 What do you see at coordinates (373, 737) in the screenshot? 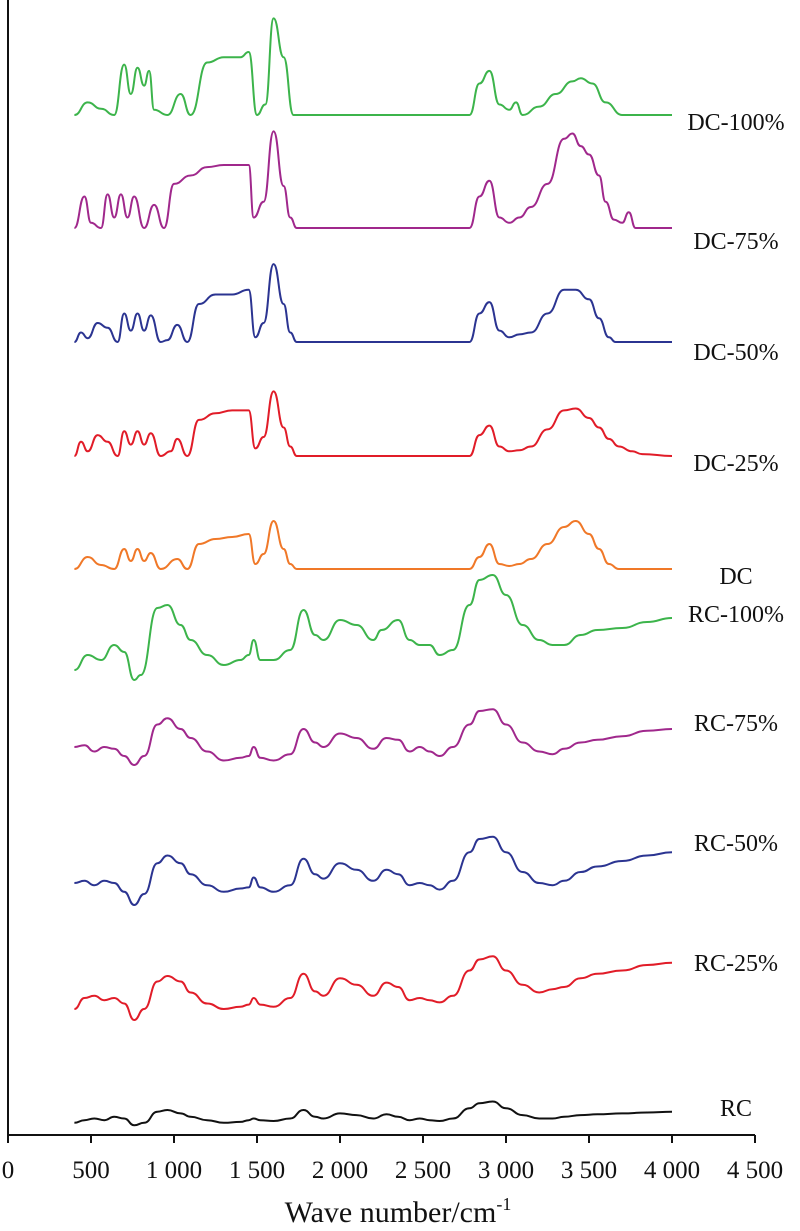
I see `series-line-rc-75-pct` at bounding box center [373, 737].